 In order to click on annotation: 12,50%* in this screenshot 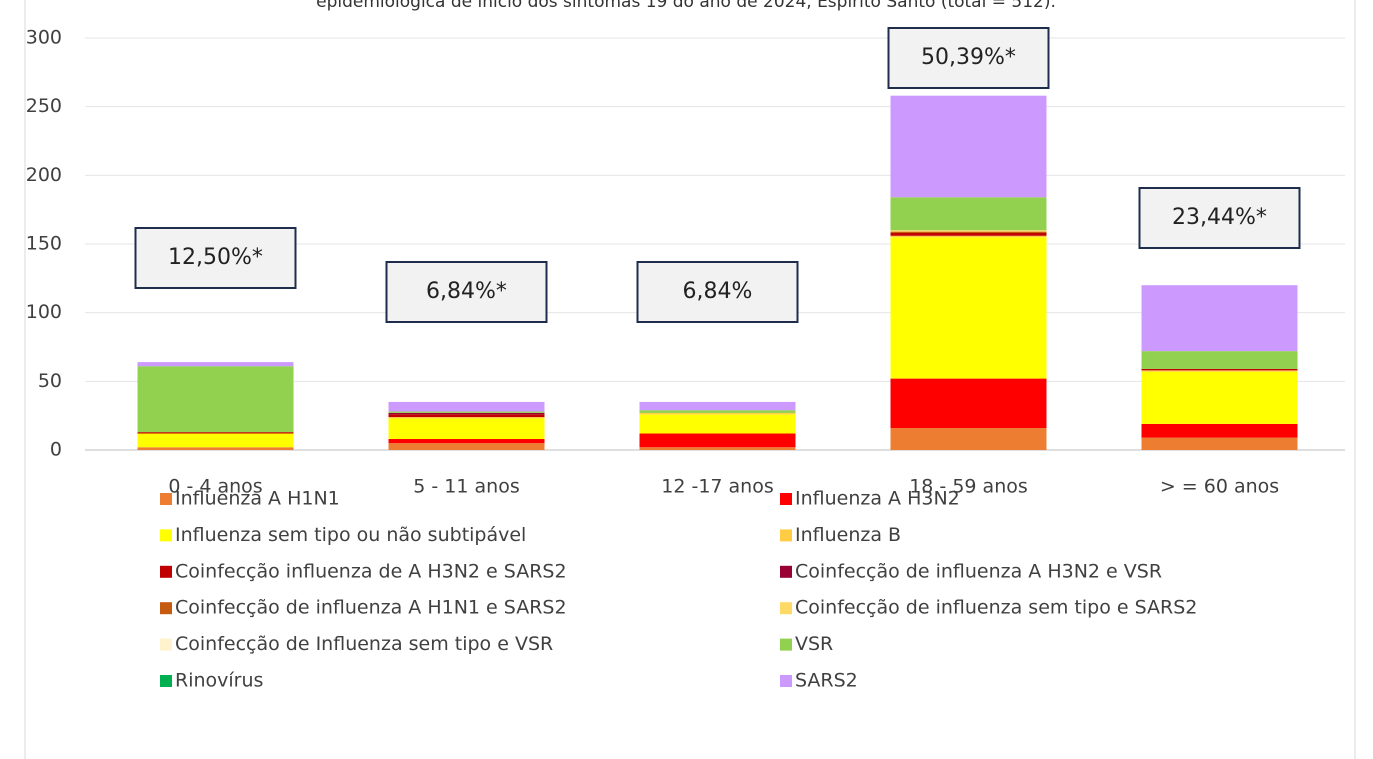, I will do `click(215, 257)`.